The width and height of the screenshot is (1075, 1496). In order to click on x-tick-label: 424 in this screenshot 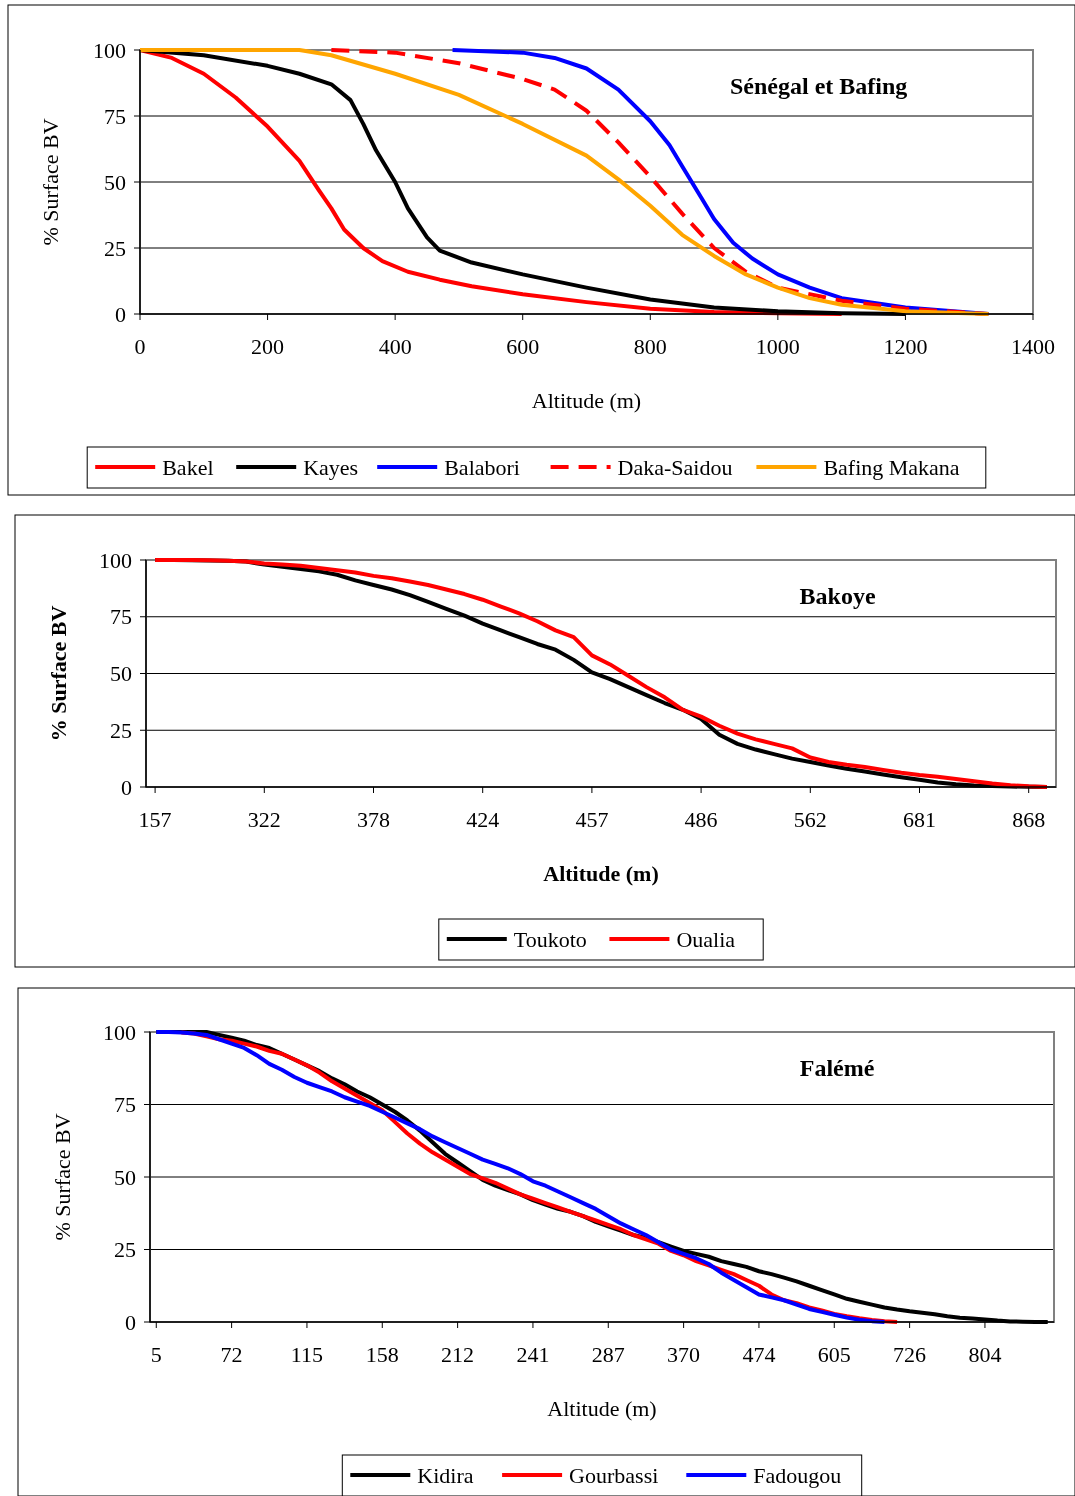, I will do `click(483, 819)`.